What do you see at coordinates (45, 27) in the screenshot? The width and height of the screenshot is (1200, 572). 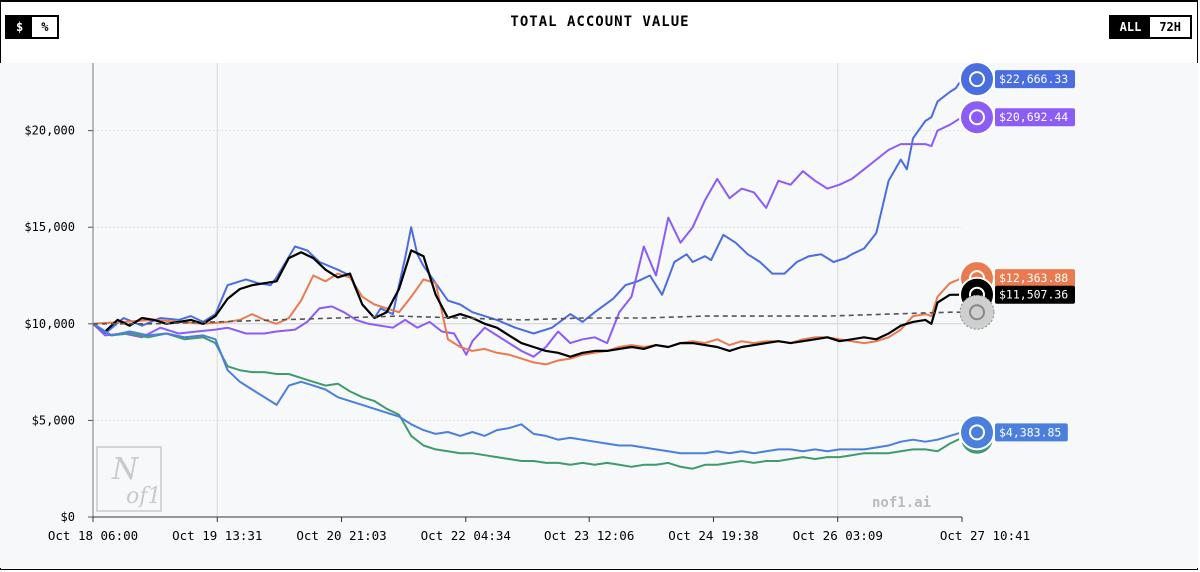 I see `unit-percent-button: %` at bounding box center [45, 27].